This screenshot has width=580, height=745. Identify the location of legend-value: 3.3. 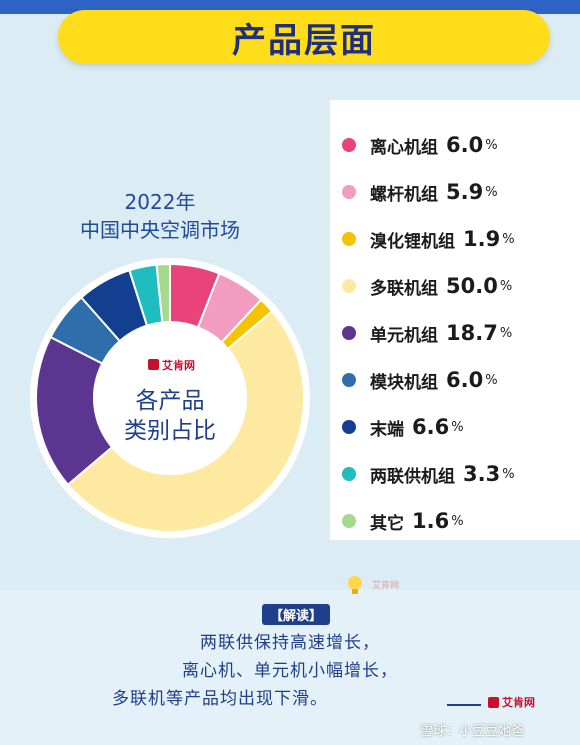
(482, 474).